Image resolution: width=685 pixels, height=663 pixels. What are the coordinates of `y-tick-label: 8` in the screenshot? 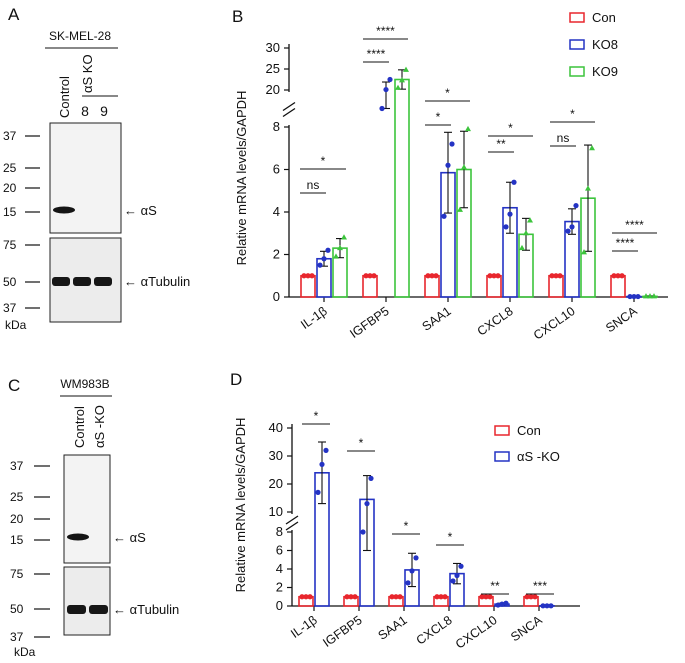 It's located at (276, 126).